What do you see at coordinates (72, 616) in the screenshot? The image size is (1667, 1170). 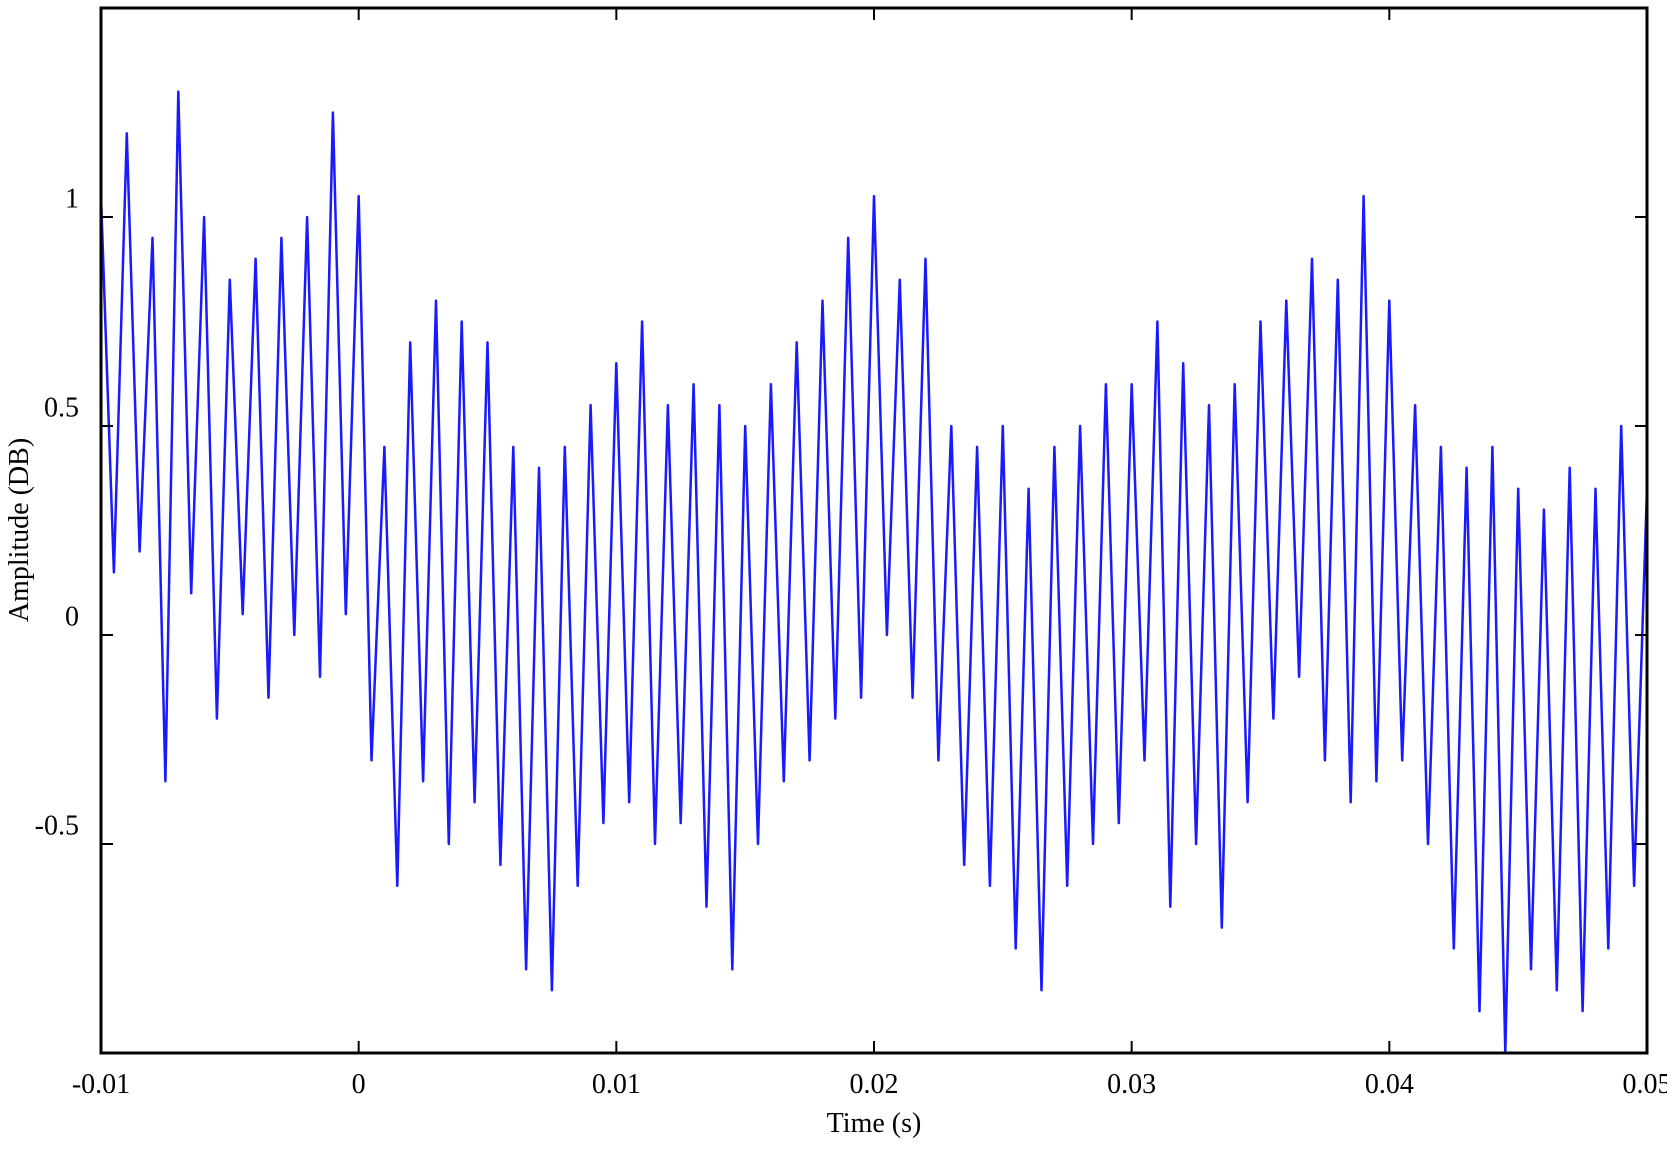 I see `y-tick-label: 0` at bounding box center [72, 616].